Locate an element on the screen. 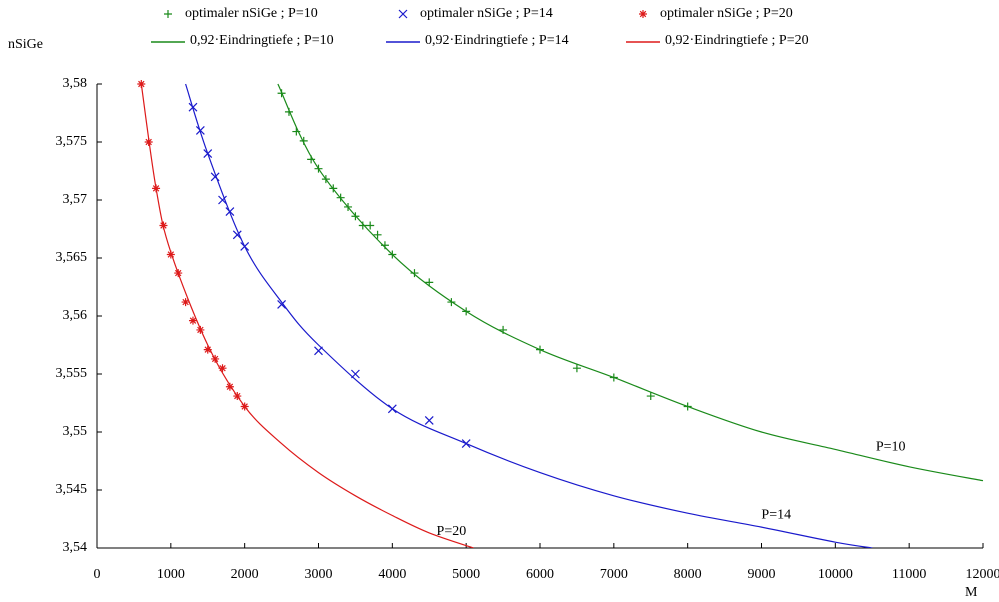  legend-label: 0,92·Eindringtiefe ; P=10 is located at coordinates (262, 40).